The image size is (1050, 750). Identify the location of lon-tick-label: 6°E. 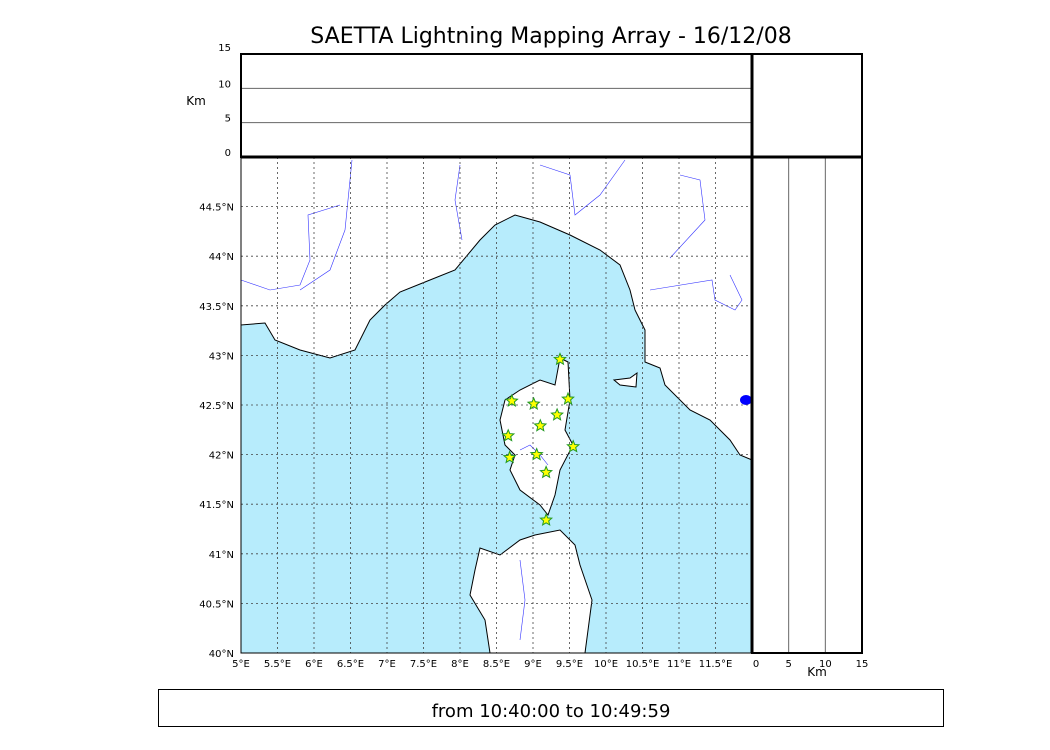
(314, 664).